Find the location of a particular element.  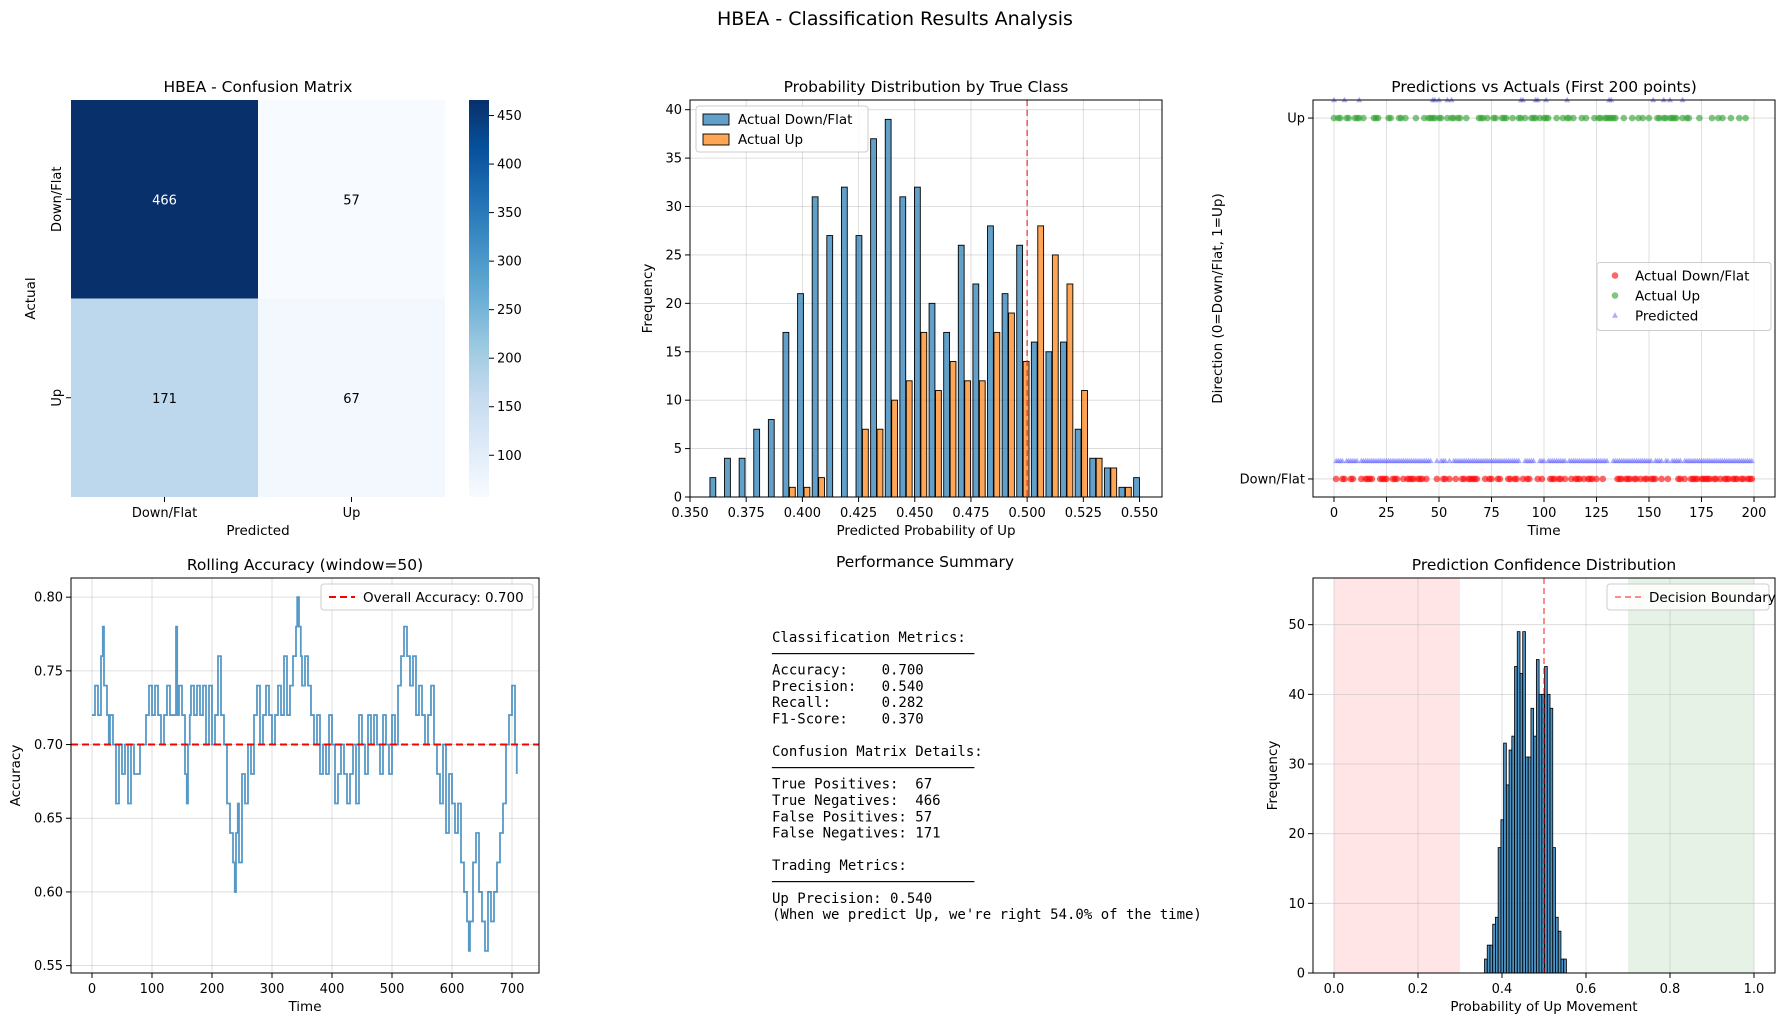

y-tick-label: 15 is located at coordinates (673, 352).